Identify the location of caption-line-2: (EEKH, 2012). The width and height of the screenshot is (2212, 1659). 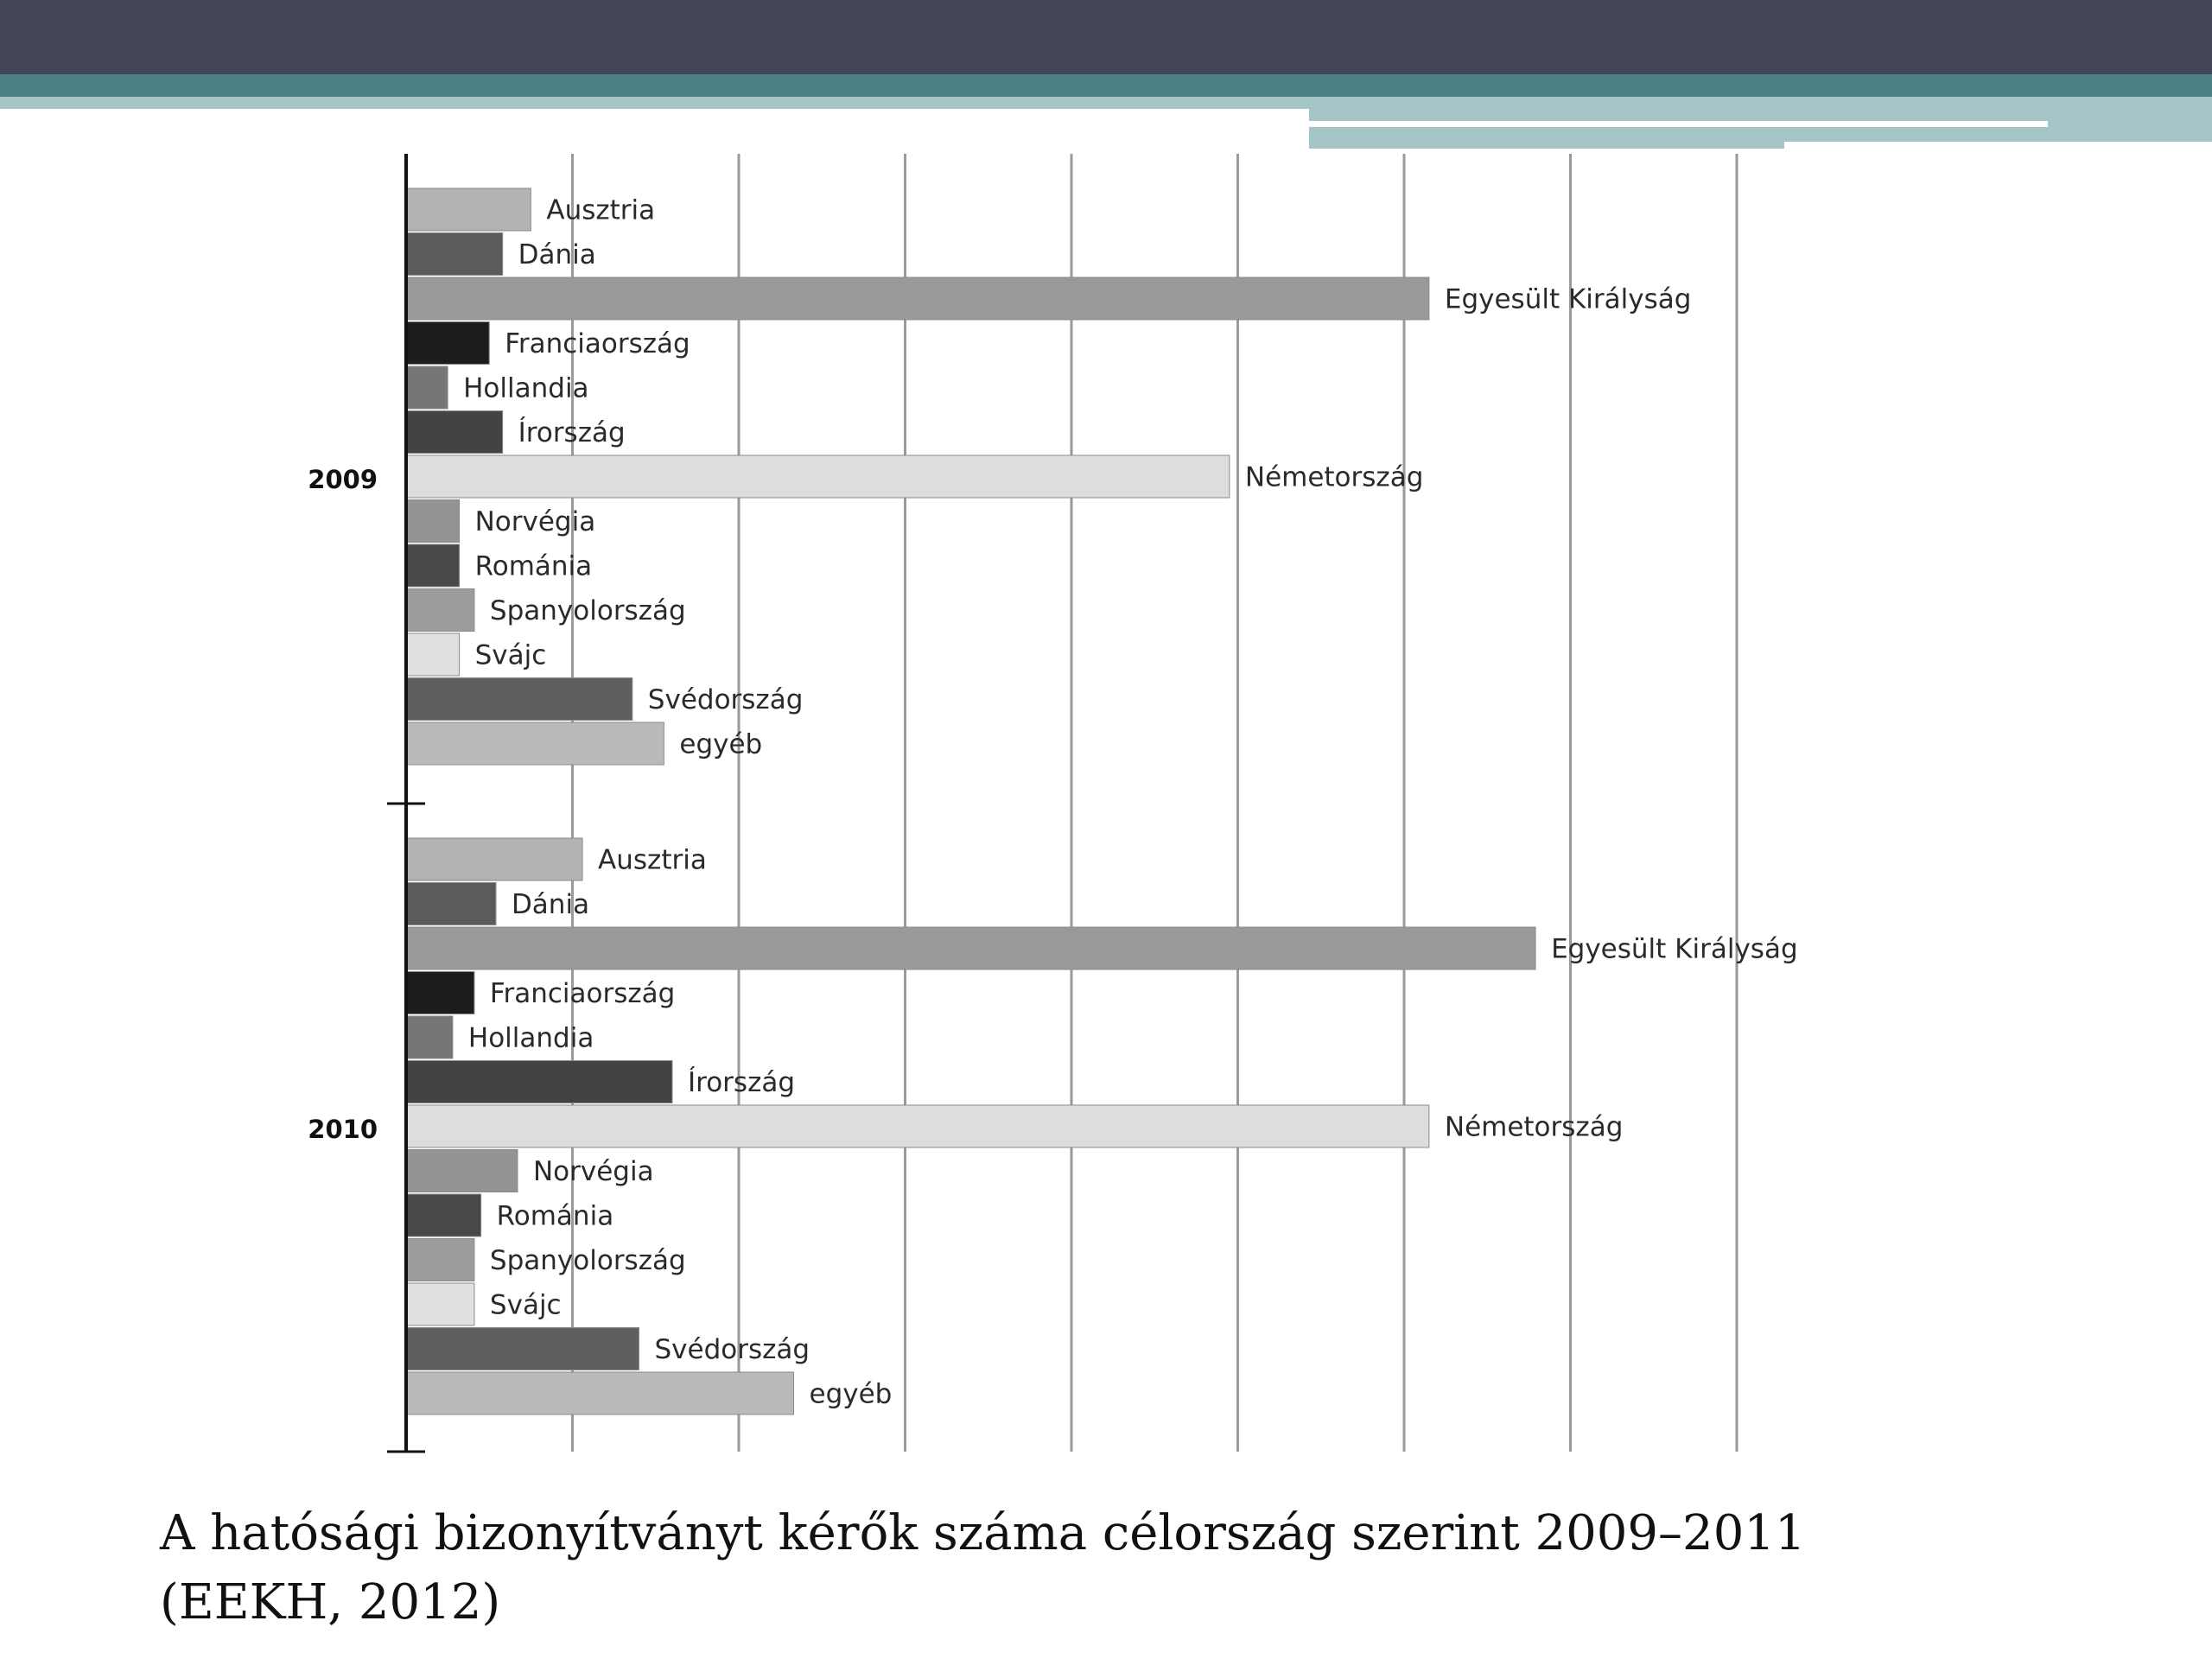
(330, 1602).